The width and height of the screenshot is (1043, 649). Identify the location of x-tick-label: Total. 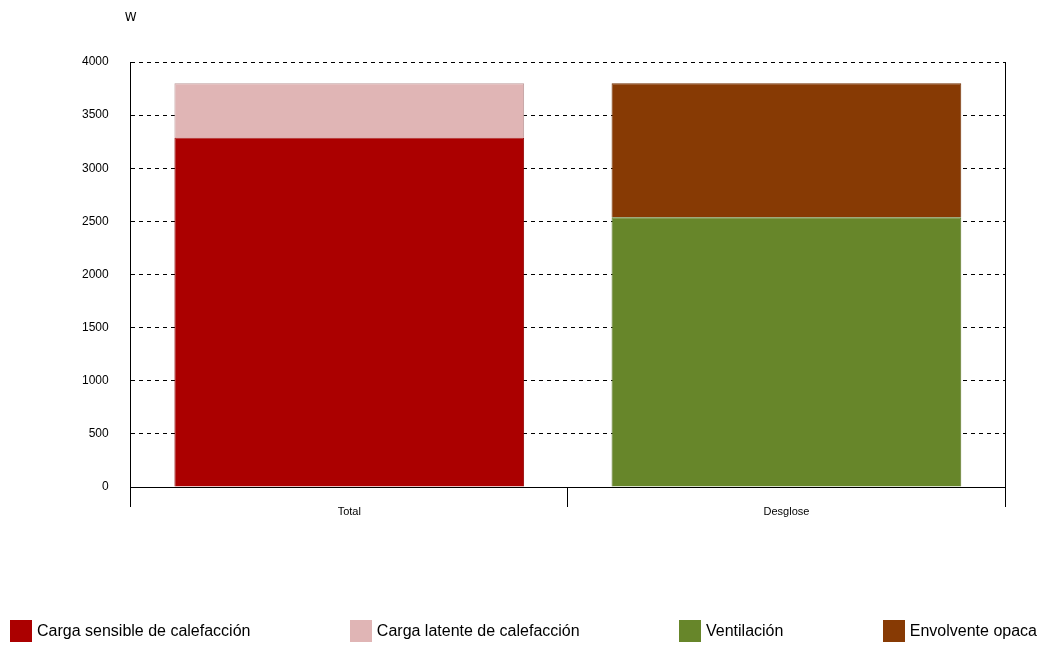
(349, 510).